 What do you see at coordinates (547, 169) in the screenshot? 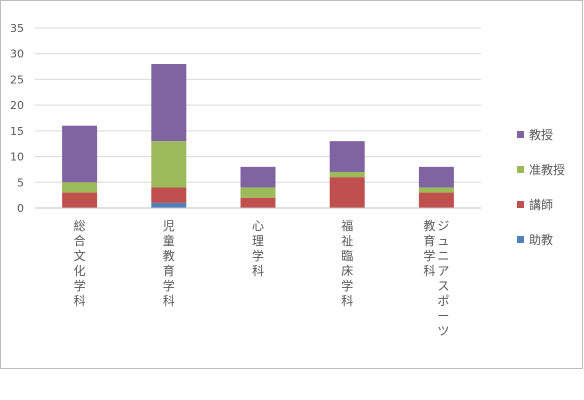
I see `legend-label: 准教授` at bounding box center [547, 169].